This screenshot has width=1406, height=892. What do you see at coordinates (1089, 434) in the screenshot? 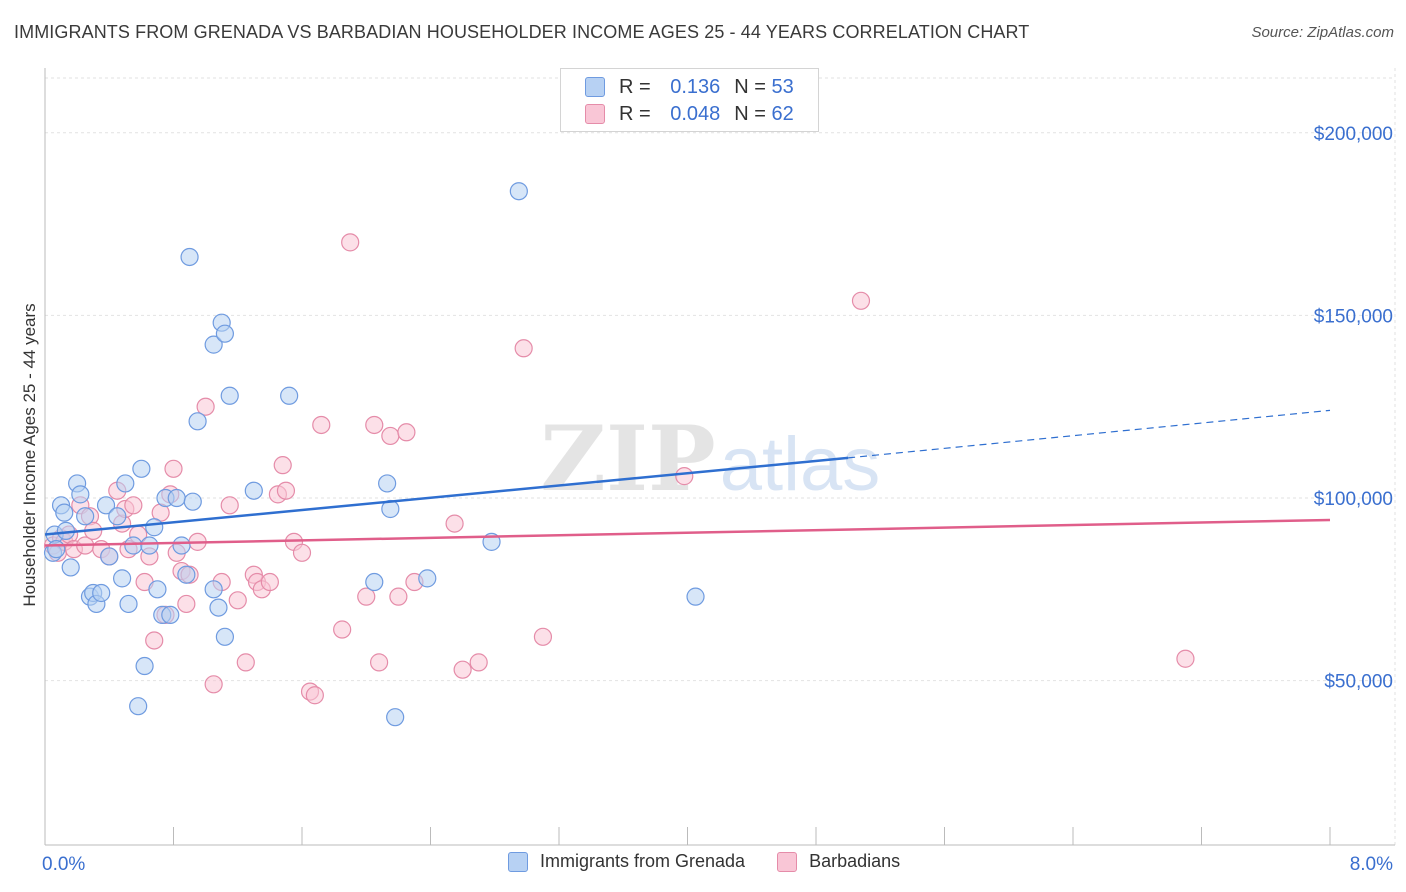
I see `trend-line-extension` at bounding box center [1089, 434].